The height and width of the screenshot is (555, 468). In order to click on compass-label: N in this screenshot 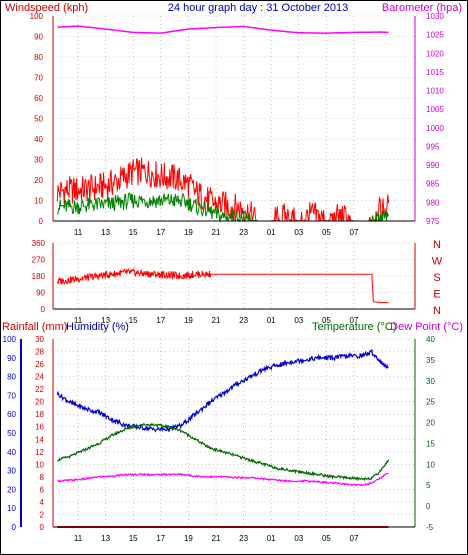, I will do `click(437, 311)`.